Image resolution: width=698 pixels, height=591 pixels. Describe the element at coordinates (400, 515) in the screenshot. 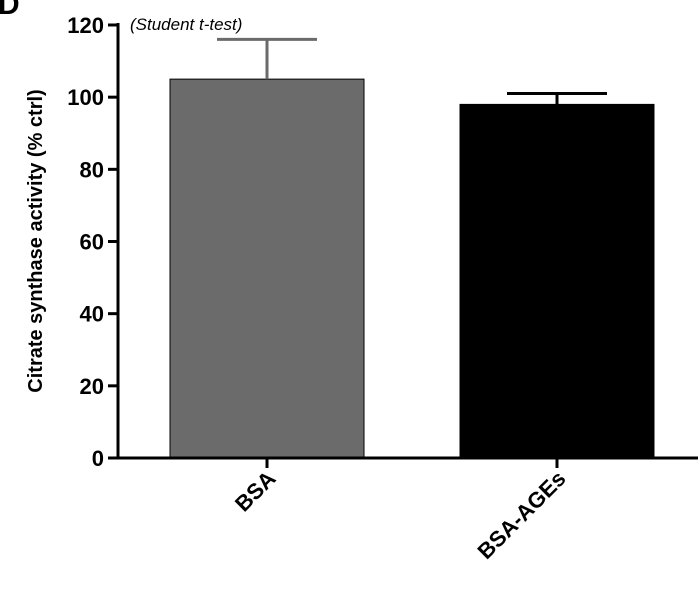

I see `x-tick-labels: BSA BSA-AGEs` at that location.